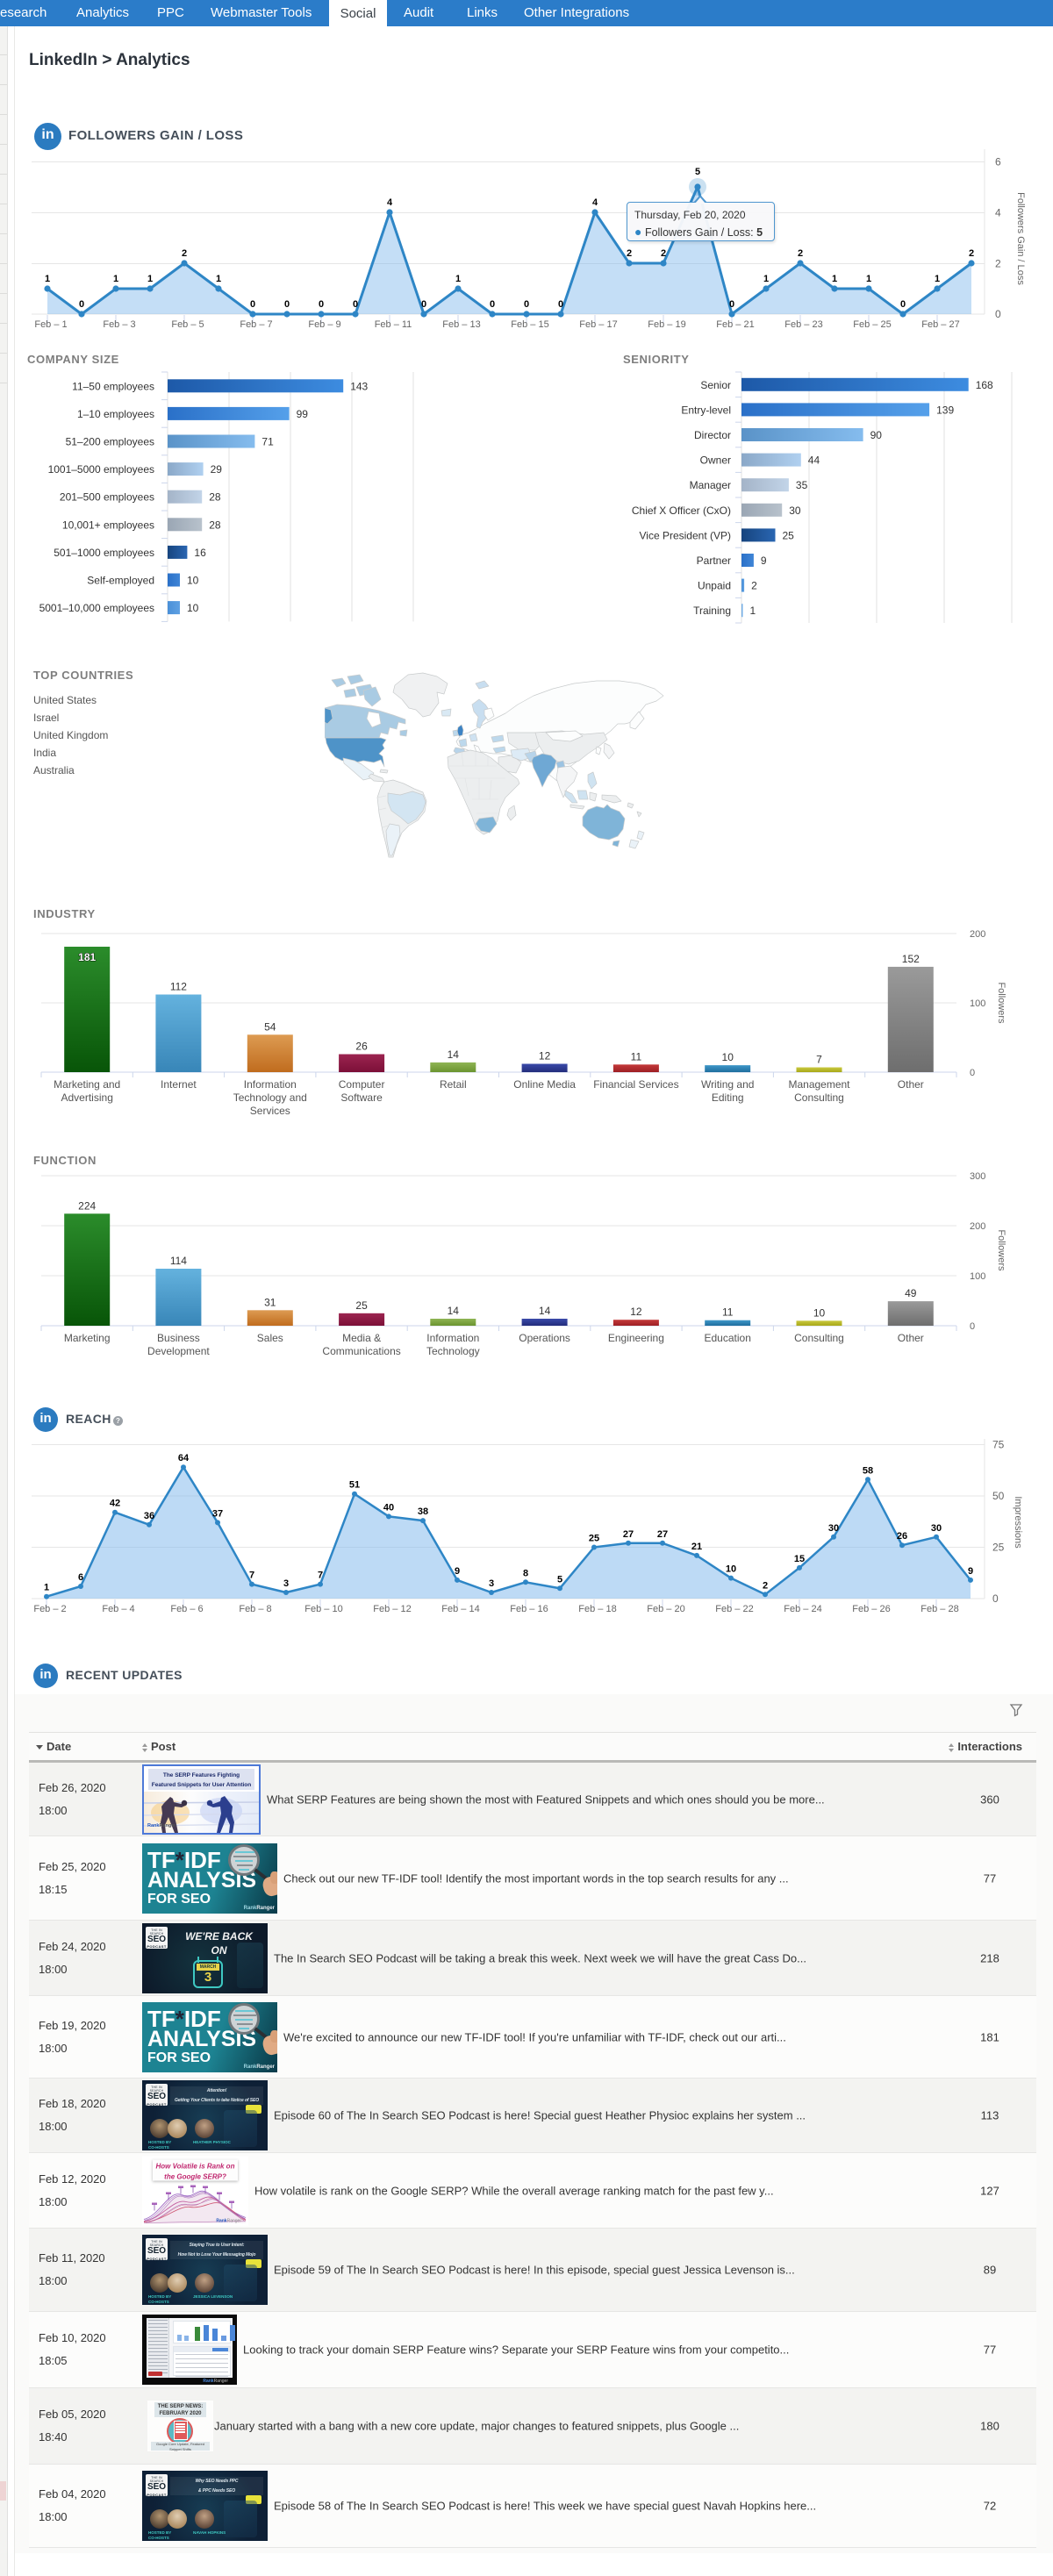  What do you see at coordinates (876, 435) in the screenshot?
I see `svg-text: 90` at bounding box center [876, 435].